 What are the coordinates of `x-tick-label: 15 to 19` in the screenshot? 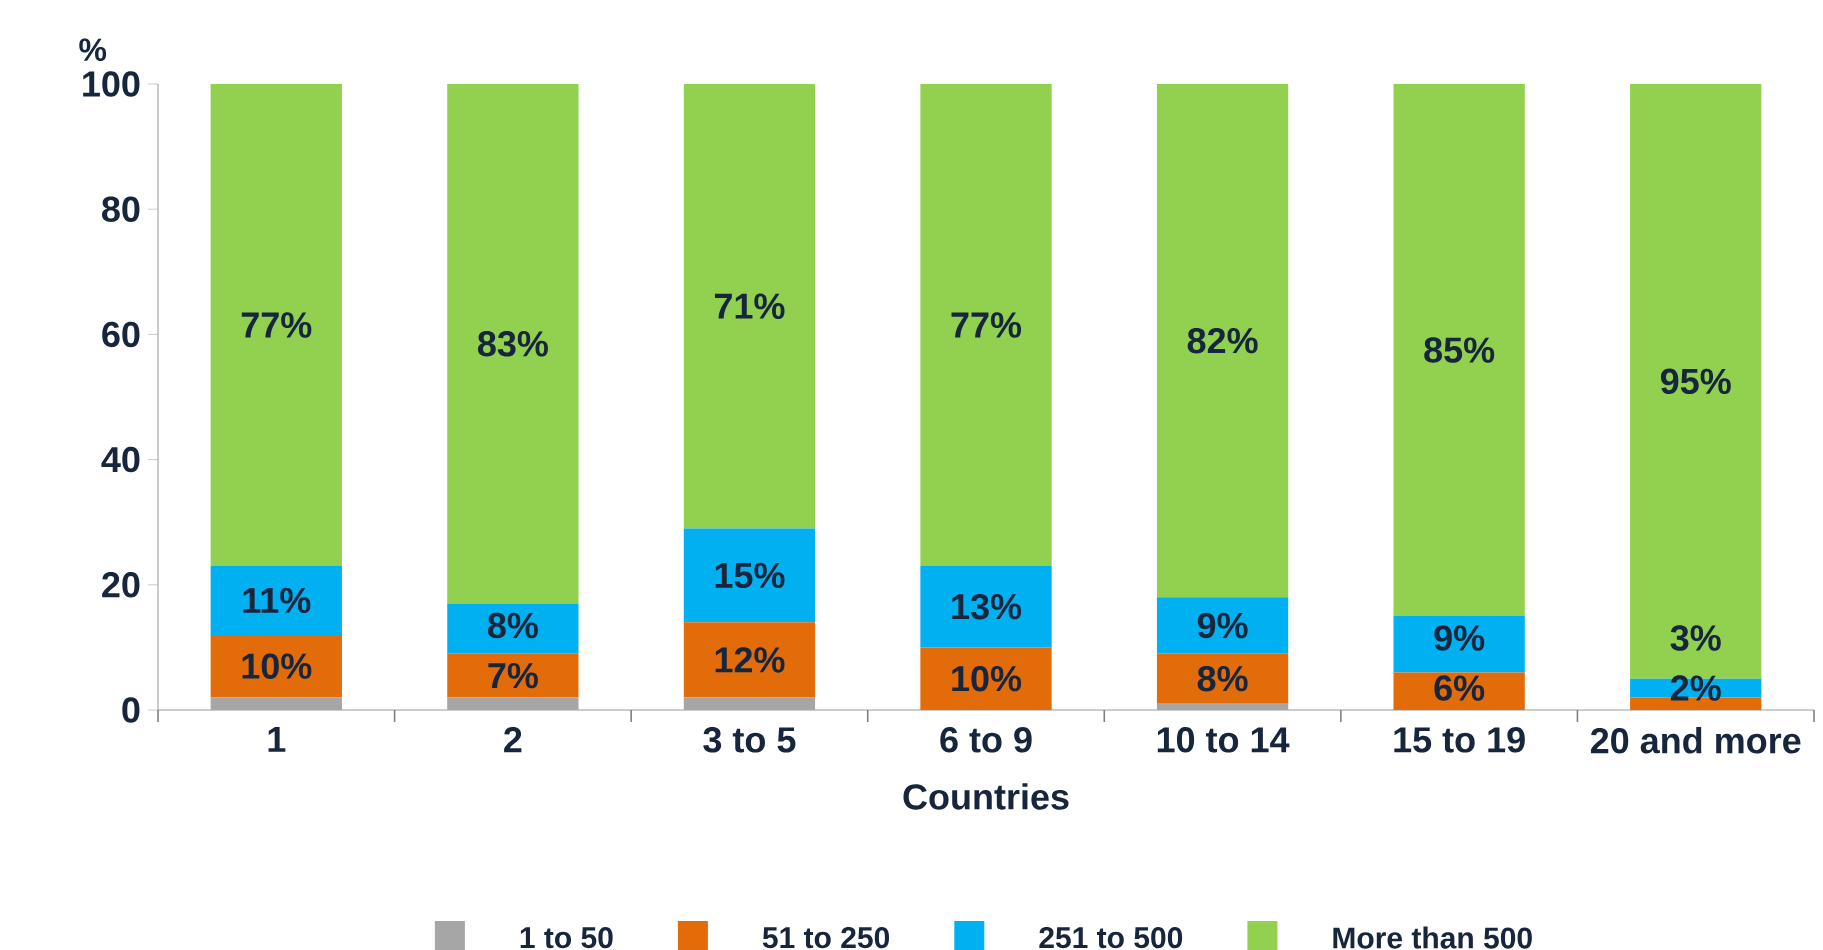 It's located at (1459, 740).